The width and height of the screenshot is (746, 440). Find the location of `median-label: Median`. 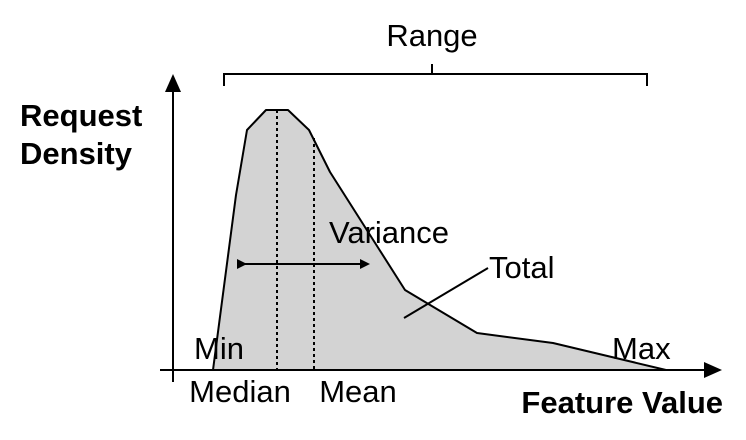

median-label: Median is located at coordinates (240, 391).